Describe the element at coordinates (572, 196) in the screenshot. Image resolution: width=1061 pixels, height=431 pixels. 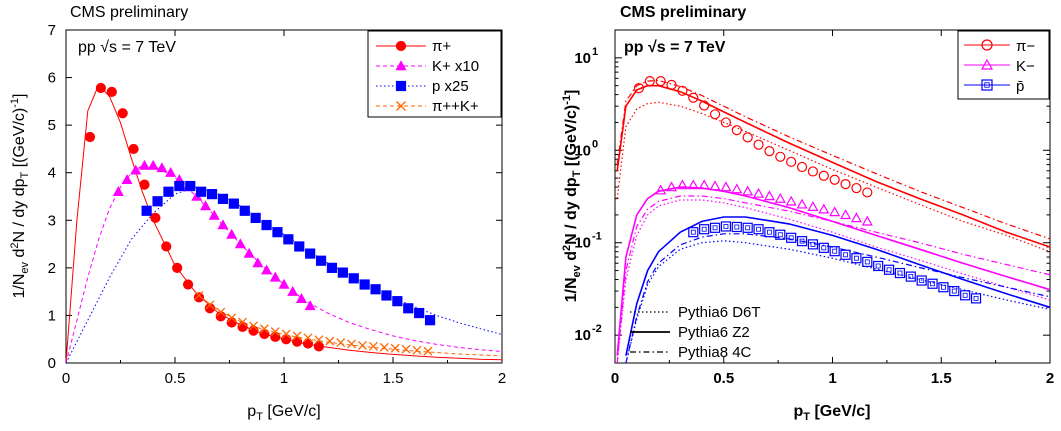
I see `right-y-axis-label: 1/Nev d2N / dy dpT [(GeV/c)-1]` at that location.